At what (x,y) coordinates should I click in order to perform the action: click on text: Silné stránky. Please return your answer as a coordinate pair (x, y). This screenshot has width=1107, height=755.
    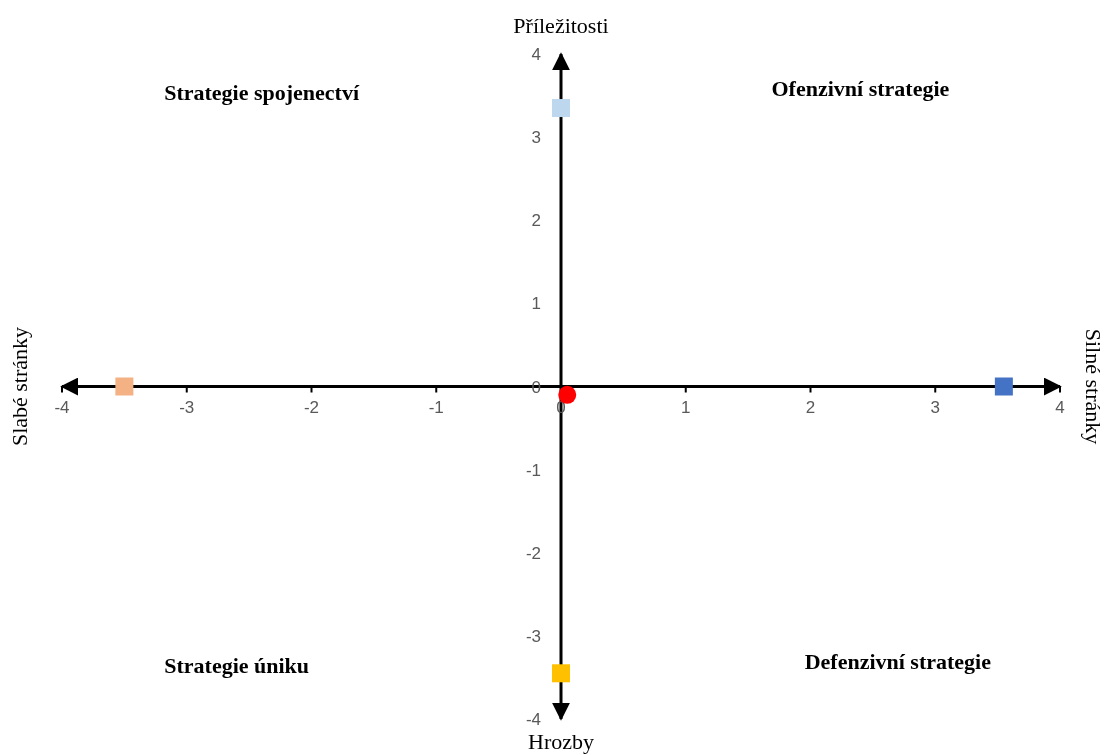
    Looking at the image, I should click on (1093, 386).